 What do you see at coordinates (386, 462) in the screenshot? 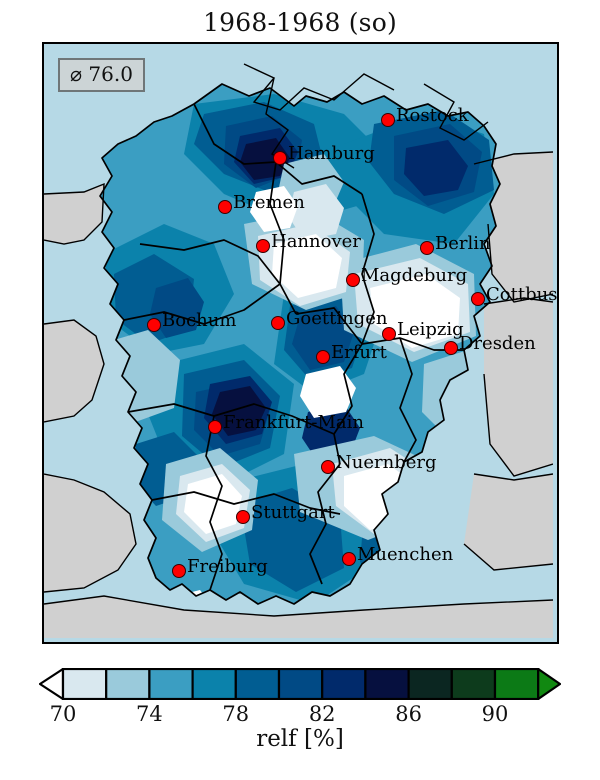
I see `city-label: Nuernberg` at bounding box center [386, 462].